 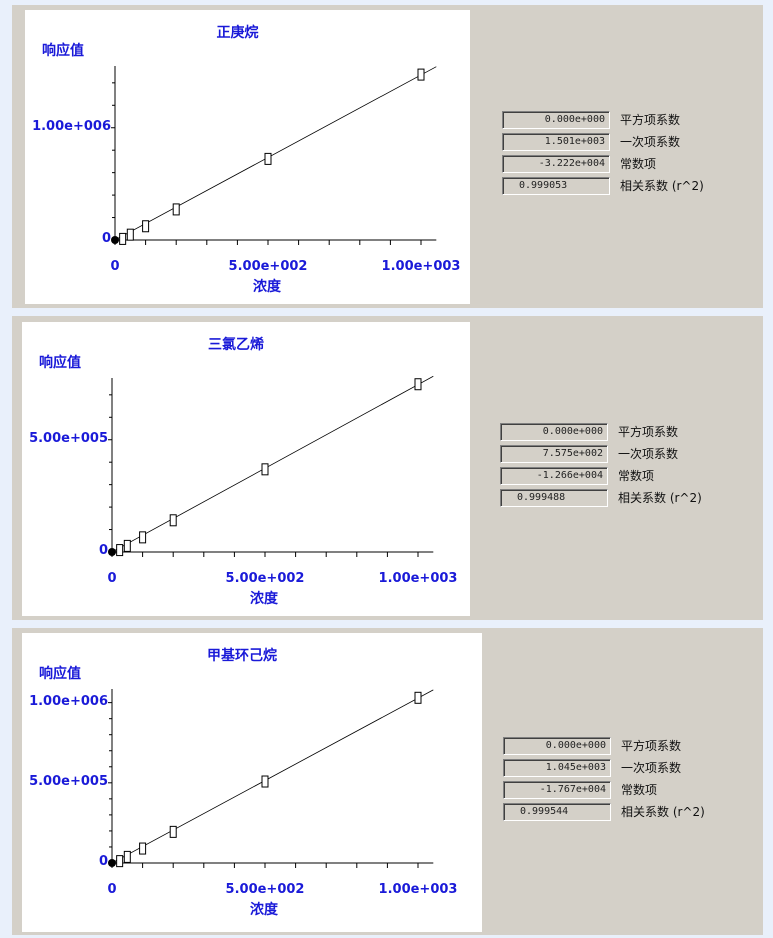 I want to click on constant-field: -1.266e+004, so click(x=554, y=476).